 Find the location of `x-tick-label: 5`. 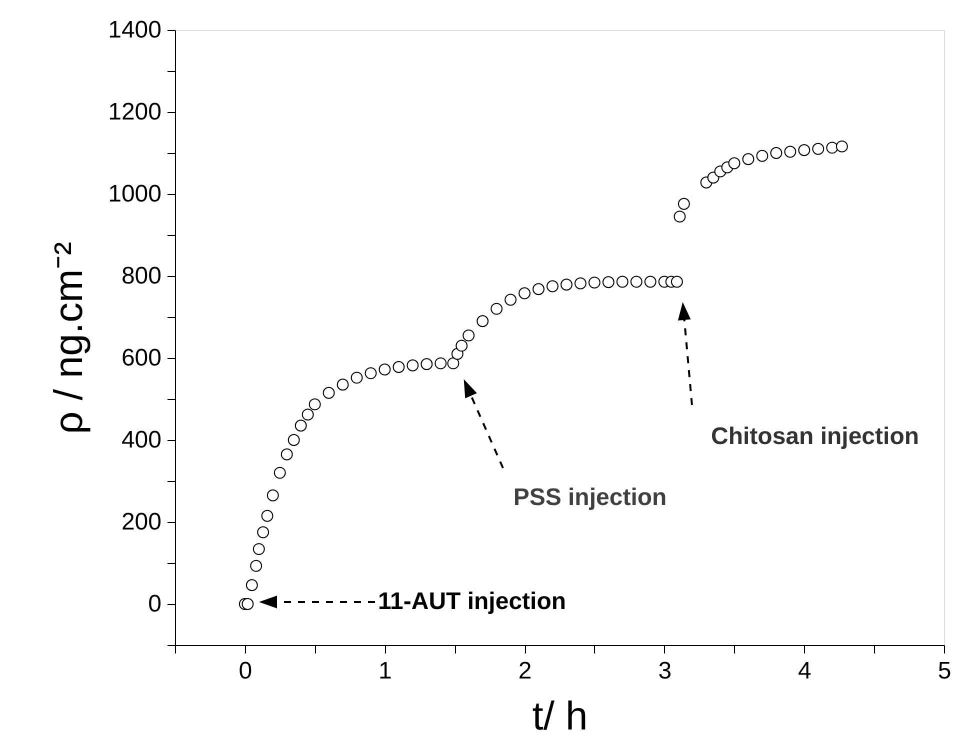

x-tick-label: 5 is located at coordinates (945, 671).